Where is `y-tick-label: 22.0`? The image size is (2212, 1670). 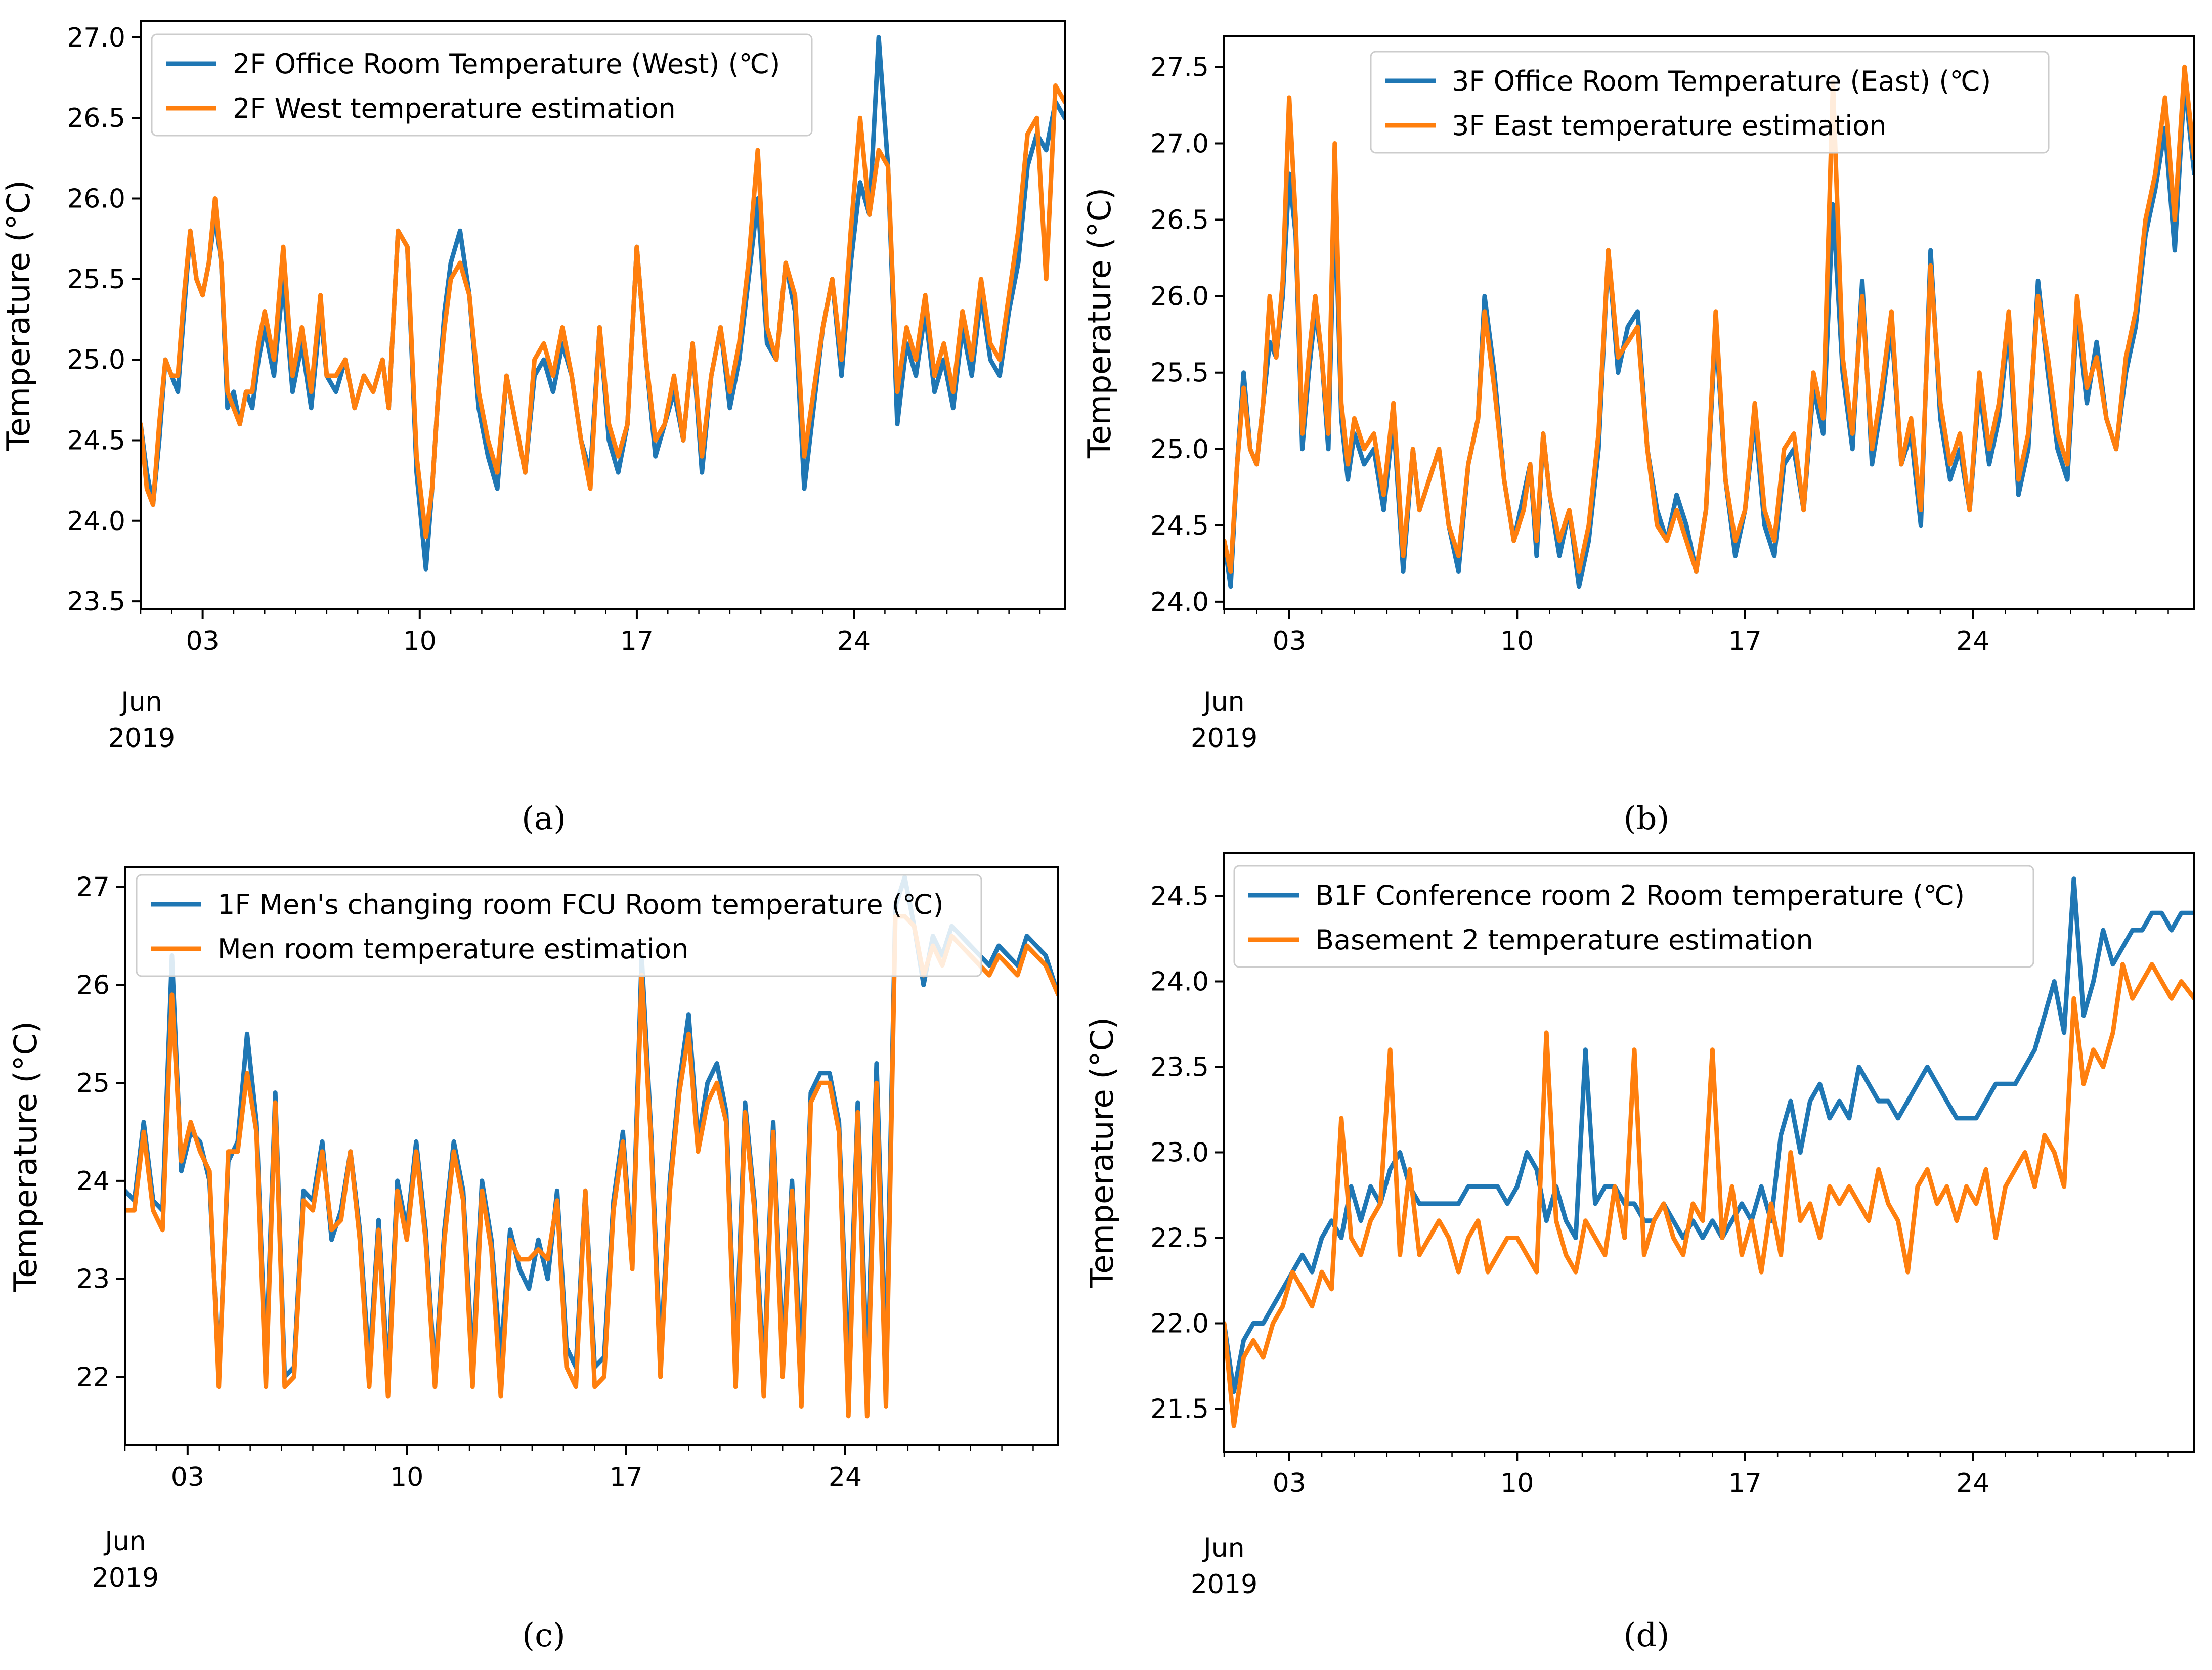
y-tick-label: 22.0 is located at coordinates (1179, 1324).